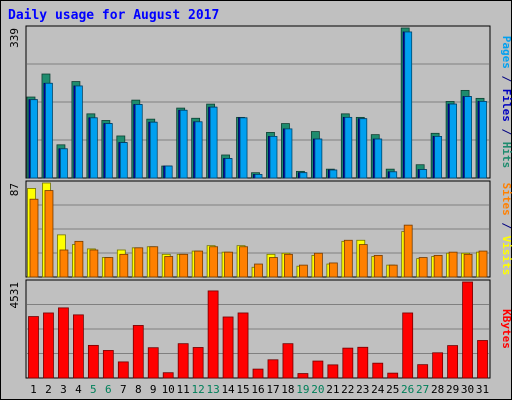 This screenshot has width=512, height=400. What do you see at coordinates (362, 389) in the screenshot?
I see `x-tick-label: 23` at bounding box center [362, 389].